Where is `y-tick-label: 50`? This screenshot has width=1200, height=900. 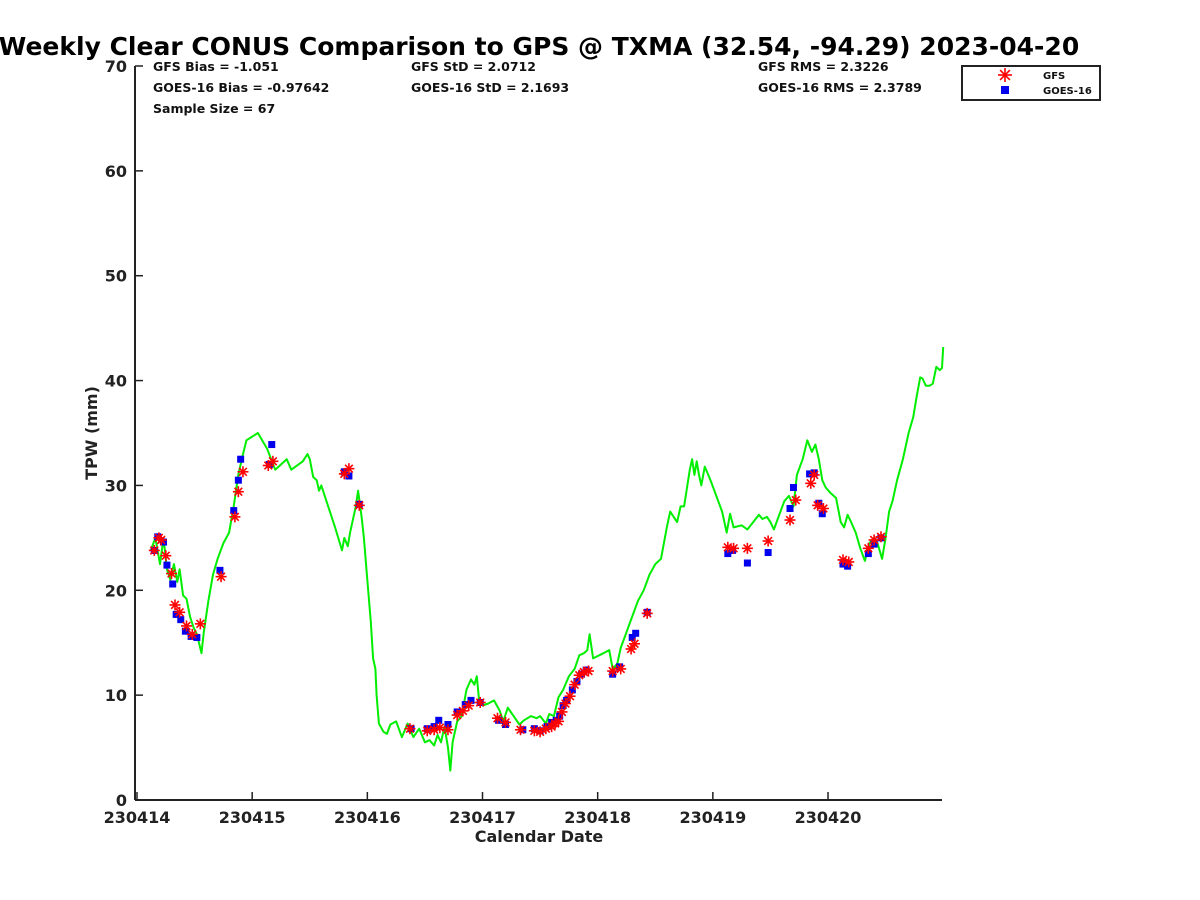
y-tick-label: 50 is located at coordinates (116, 276).